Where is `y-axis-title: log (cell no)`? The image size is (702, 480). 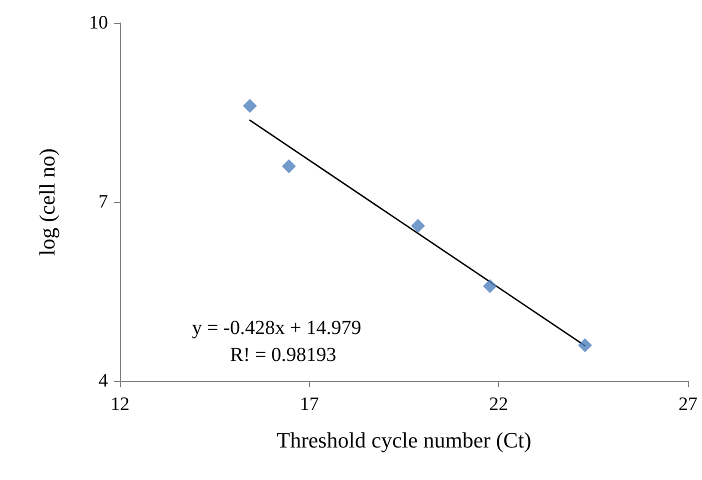
y-axis-title: log (cell no) is located at coordinates (47, 202).